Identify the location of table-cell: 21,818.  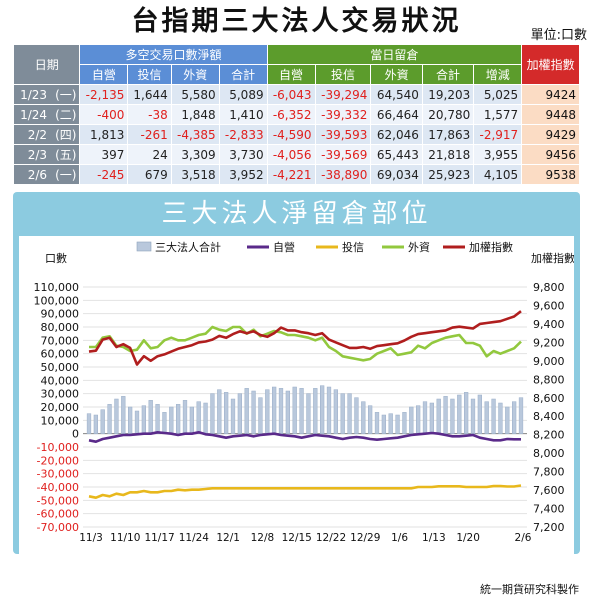
(448, 154).